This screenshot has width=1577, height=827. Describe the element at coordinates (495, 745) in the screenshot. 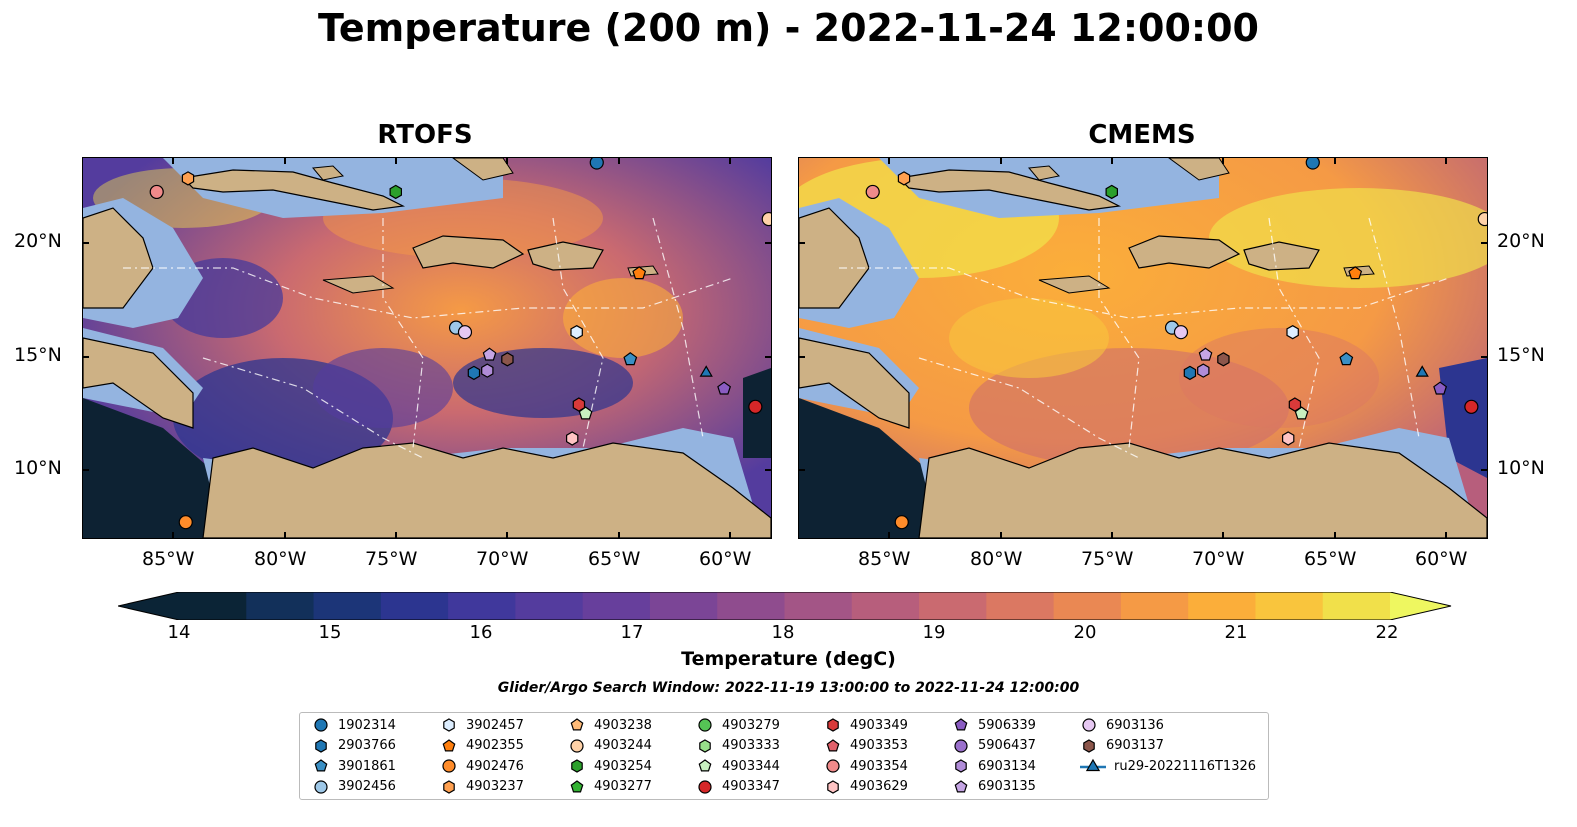

I see `legend-label: 4902355` at that location.